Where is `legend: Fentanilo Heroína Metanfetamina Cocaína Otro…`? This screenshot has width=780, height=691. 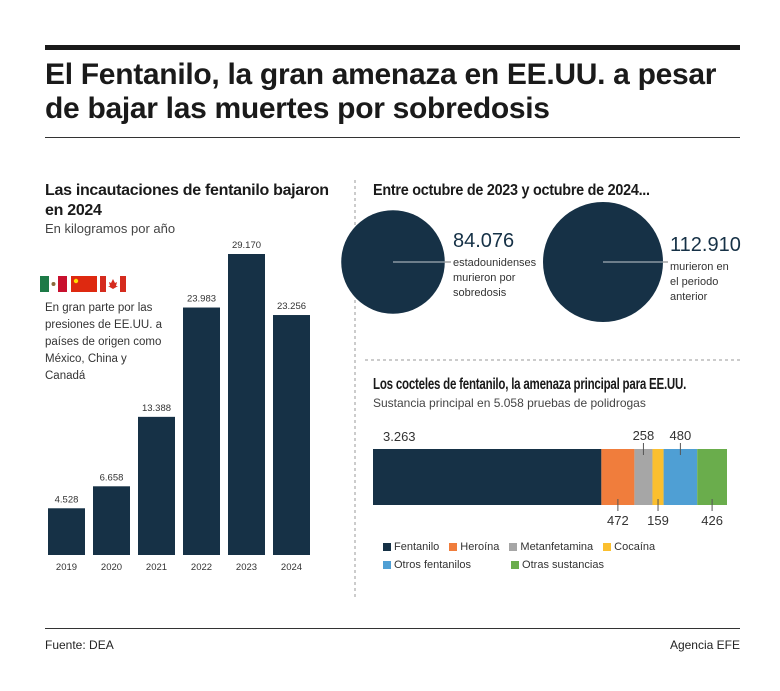
legend: Fentanilo Heroína Metanfetamina Cocaína Otro… is located at coordinates (533, 556).